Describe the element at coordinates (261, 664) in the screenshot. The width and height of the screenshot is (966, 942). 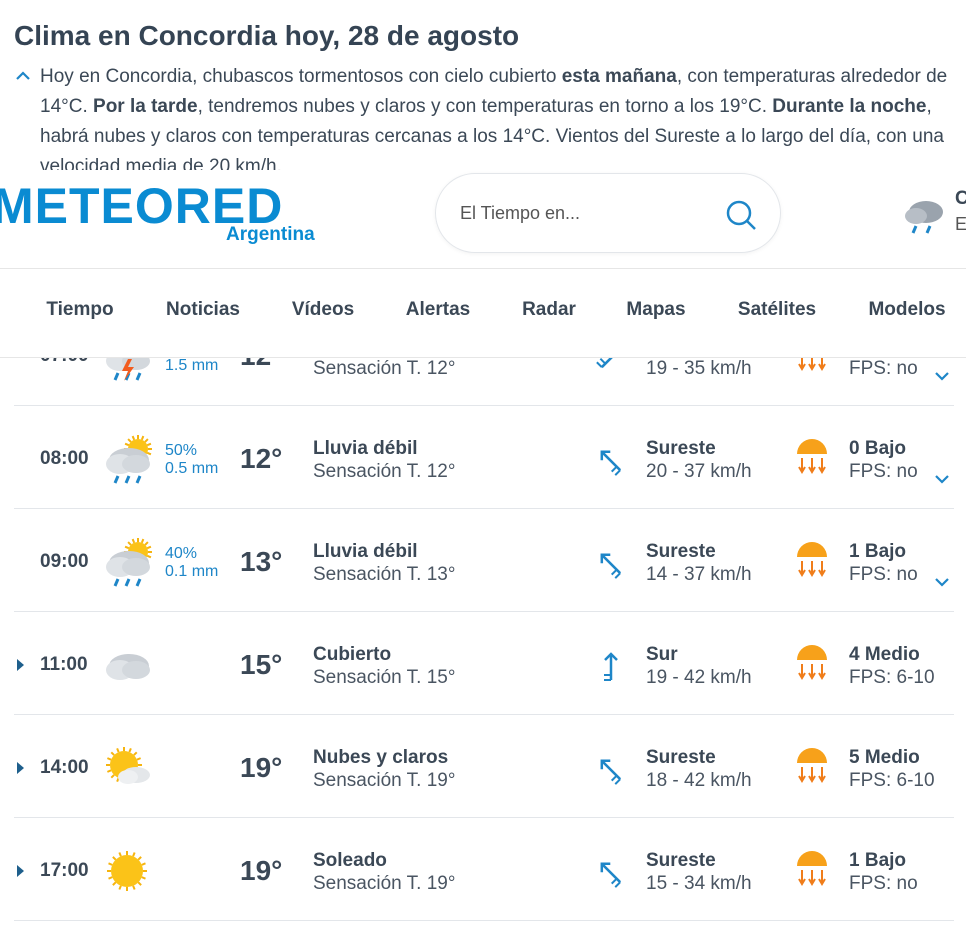
I see `temperature: 15°` at that location.